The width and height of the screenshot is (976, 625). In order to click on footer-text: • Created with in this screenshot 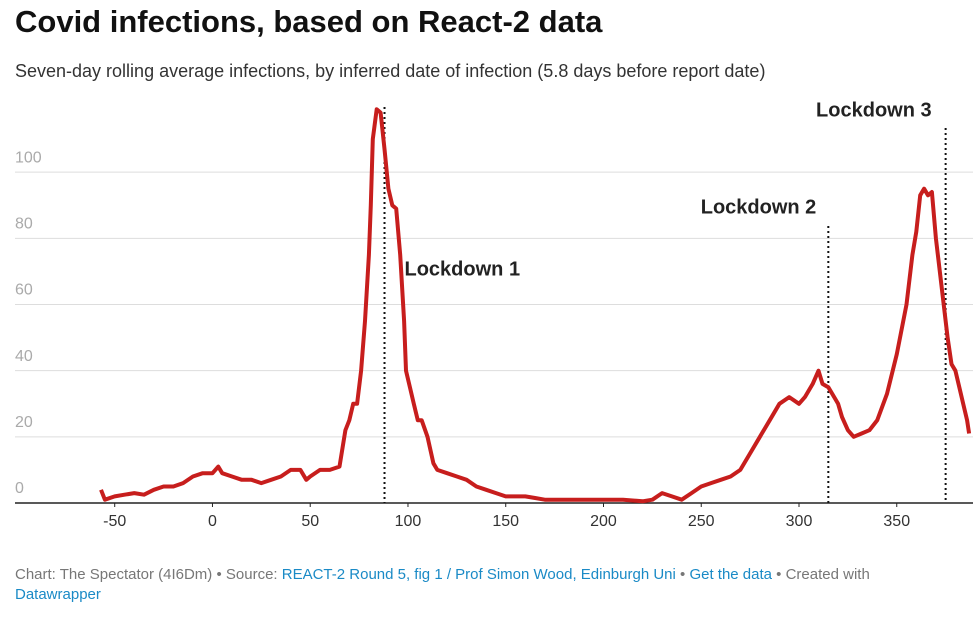, I will do `click(823, 574)`.